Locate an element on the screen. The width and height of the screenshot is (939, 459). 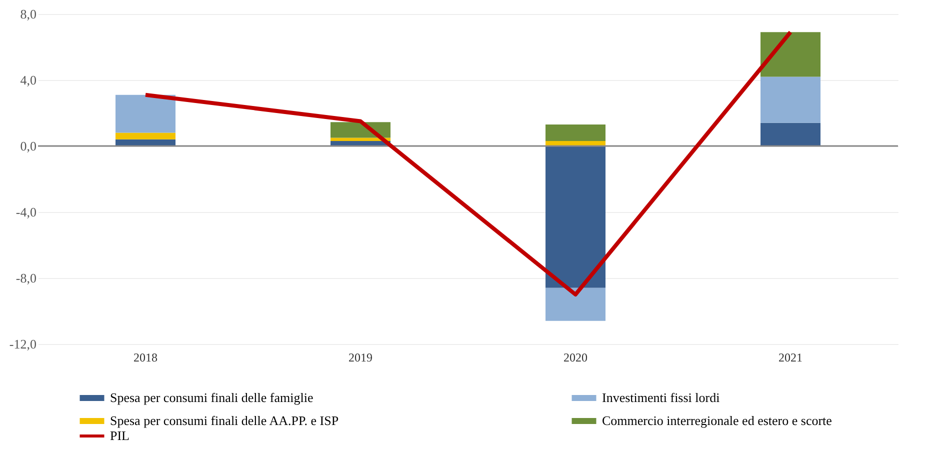
y-tick-label: 4,0 is located at coordinates (28, 80).